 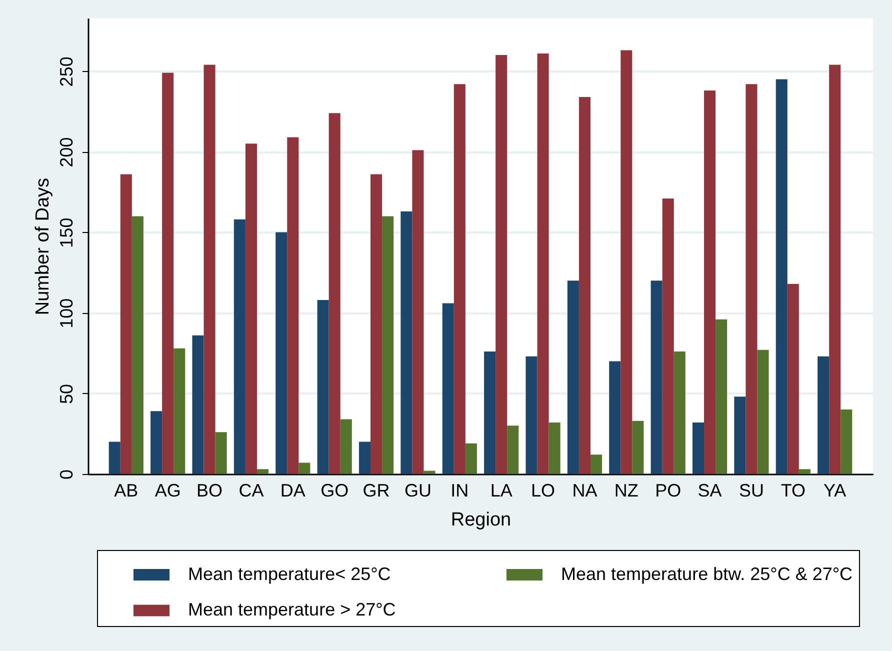 What do you see at coordinates (66, 394) in the screenshot?
I see `y-tick-label: 50` at bounding box center [66, 394].